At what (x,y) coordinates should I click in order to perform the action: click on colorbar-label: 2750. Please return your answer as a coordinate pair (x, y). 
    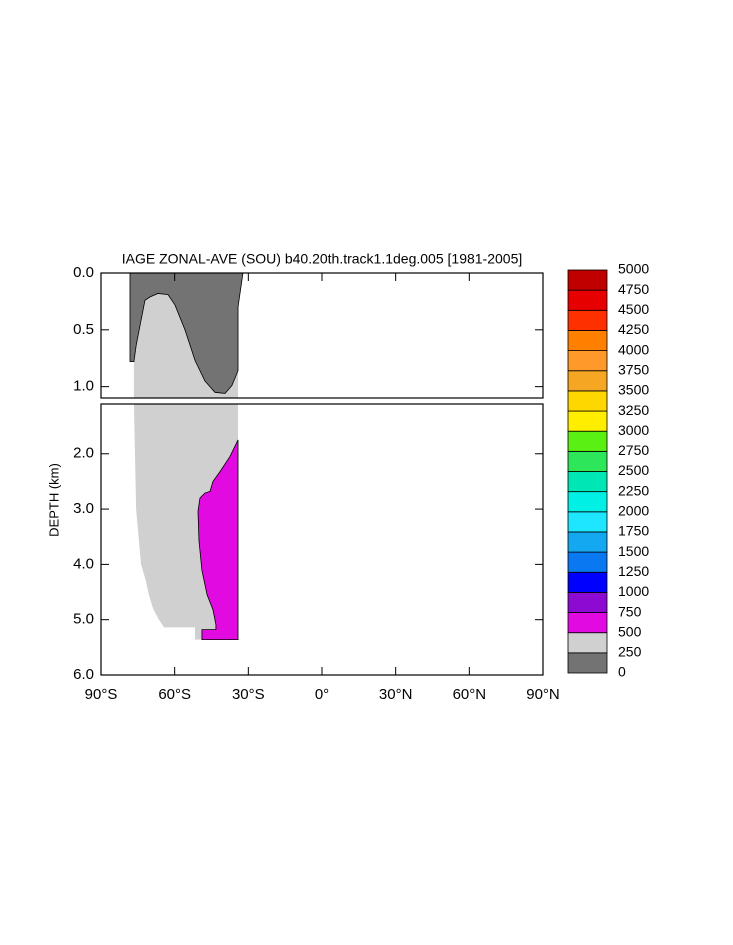
    Looking at the image, I should click on (633, 450).